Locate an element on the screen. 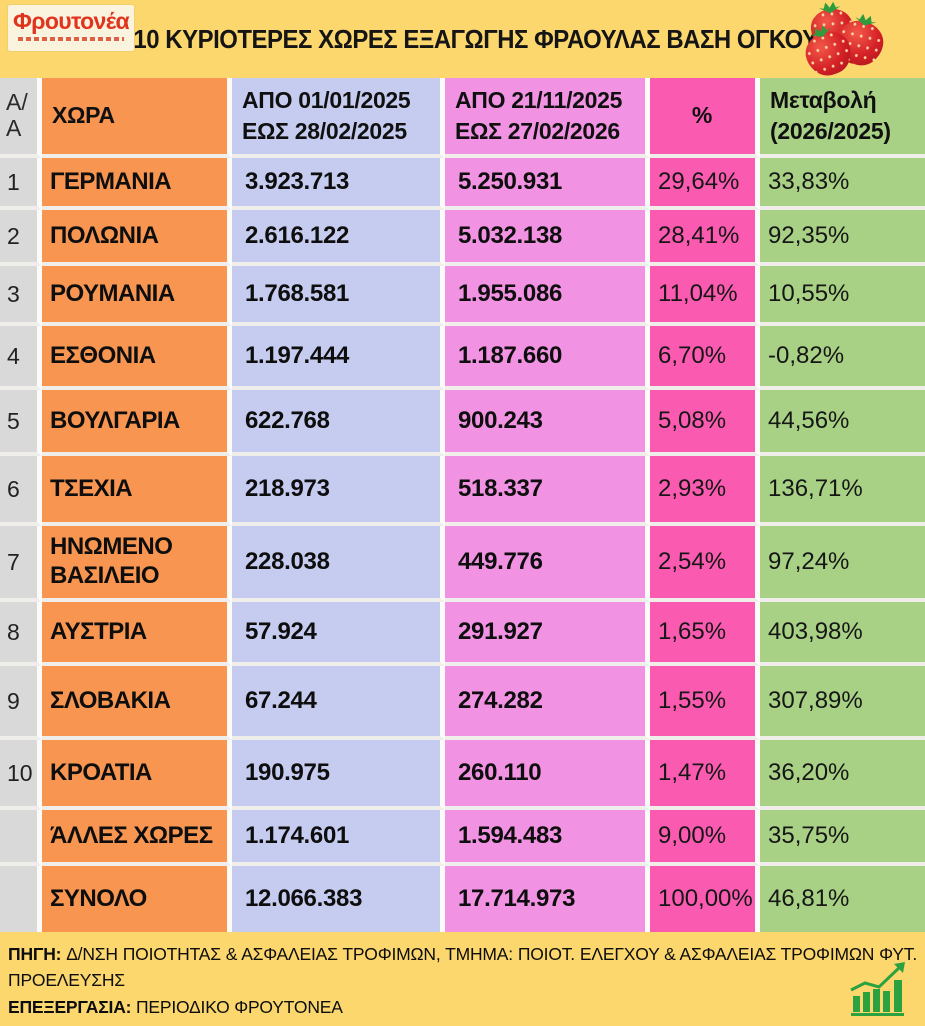 The image size is (925, 1026). country-cell: ΤΣΕΧΙΑ is located at coordinates (137, 491).